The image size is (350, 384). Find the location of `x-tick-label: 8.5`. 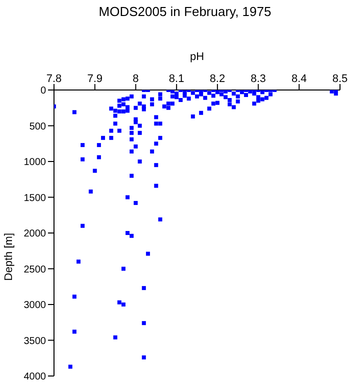

x-tick-label: 8.5 is located at coordinates (340, 79).